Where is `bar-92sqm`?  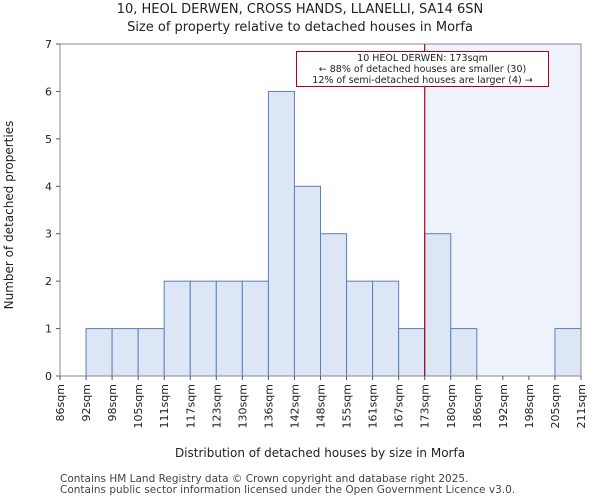 bar-92sqm is located at coordinates (99, 352).